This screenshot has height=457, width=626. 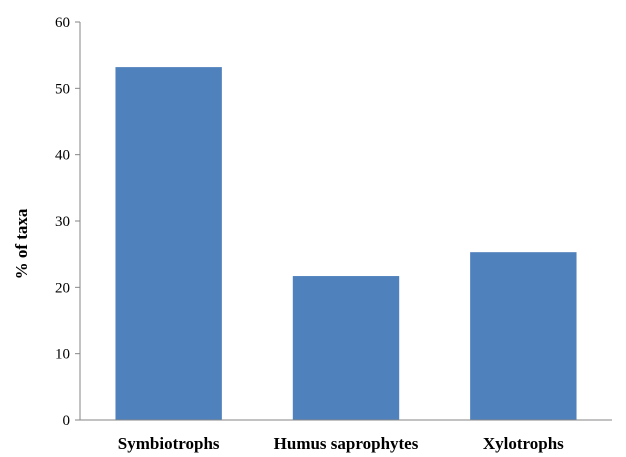 I want to click on x-category-label: Xylotrophs, so click(x=523, y=443).